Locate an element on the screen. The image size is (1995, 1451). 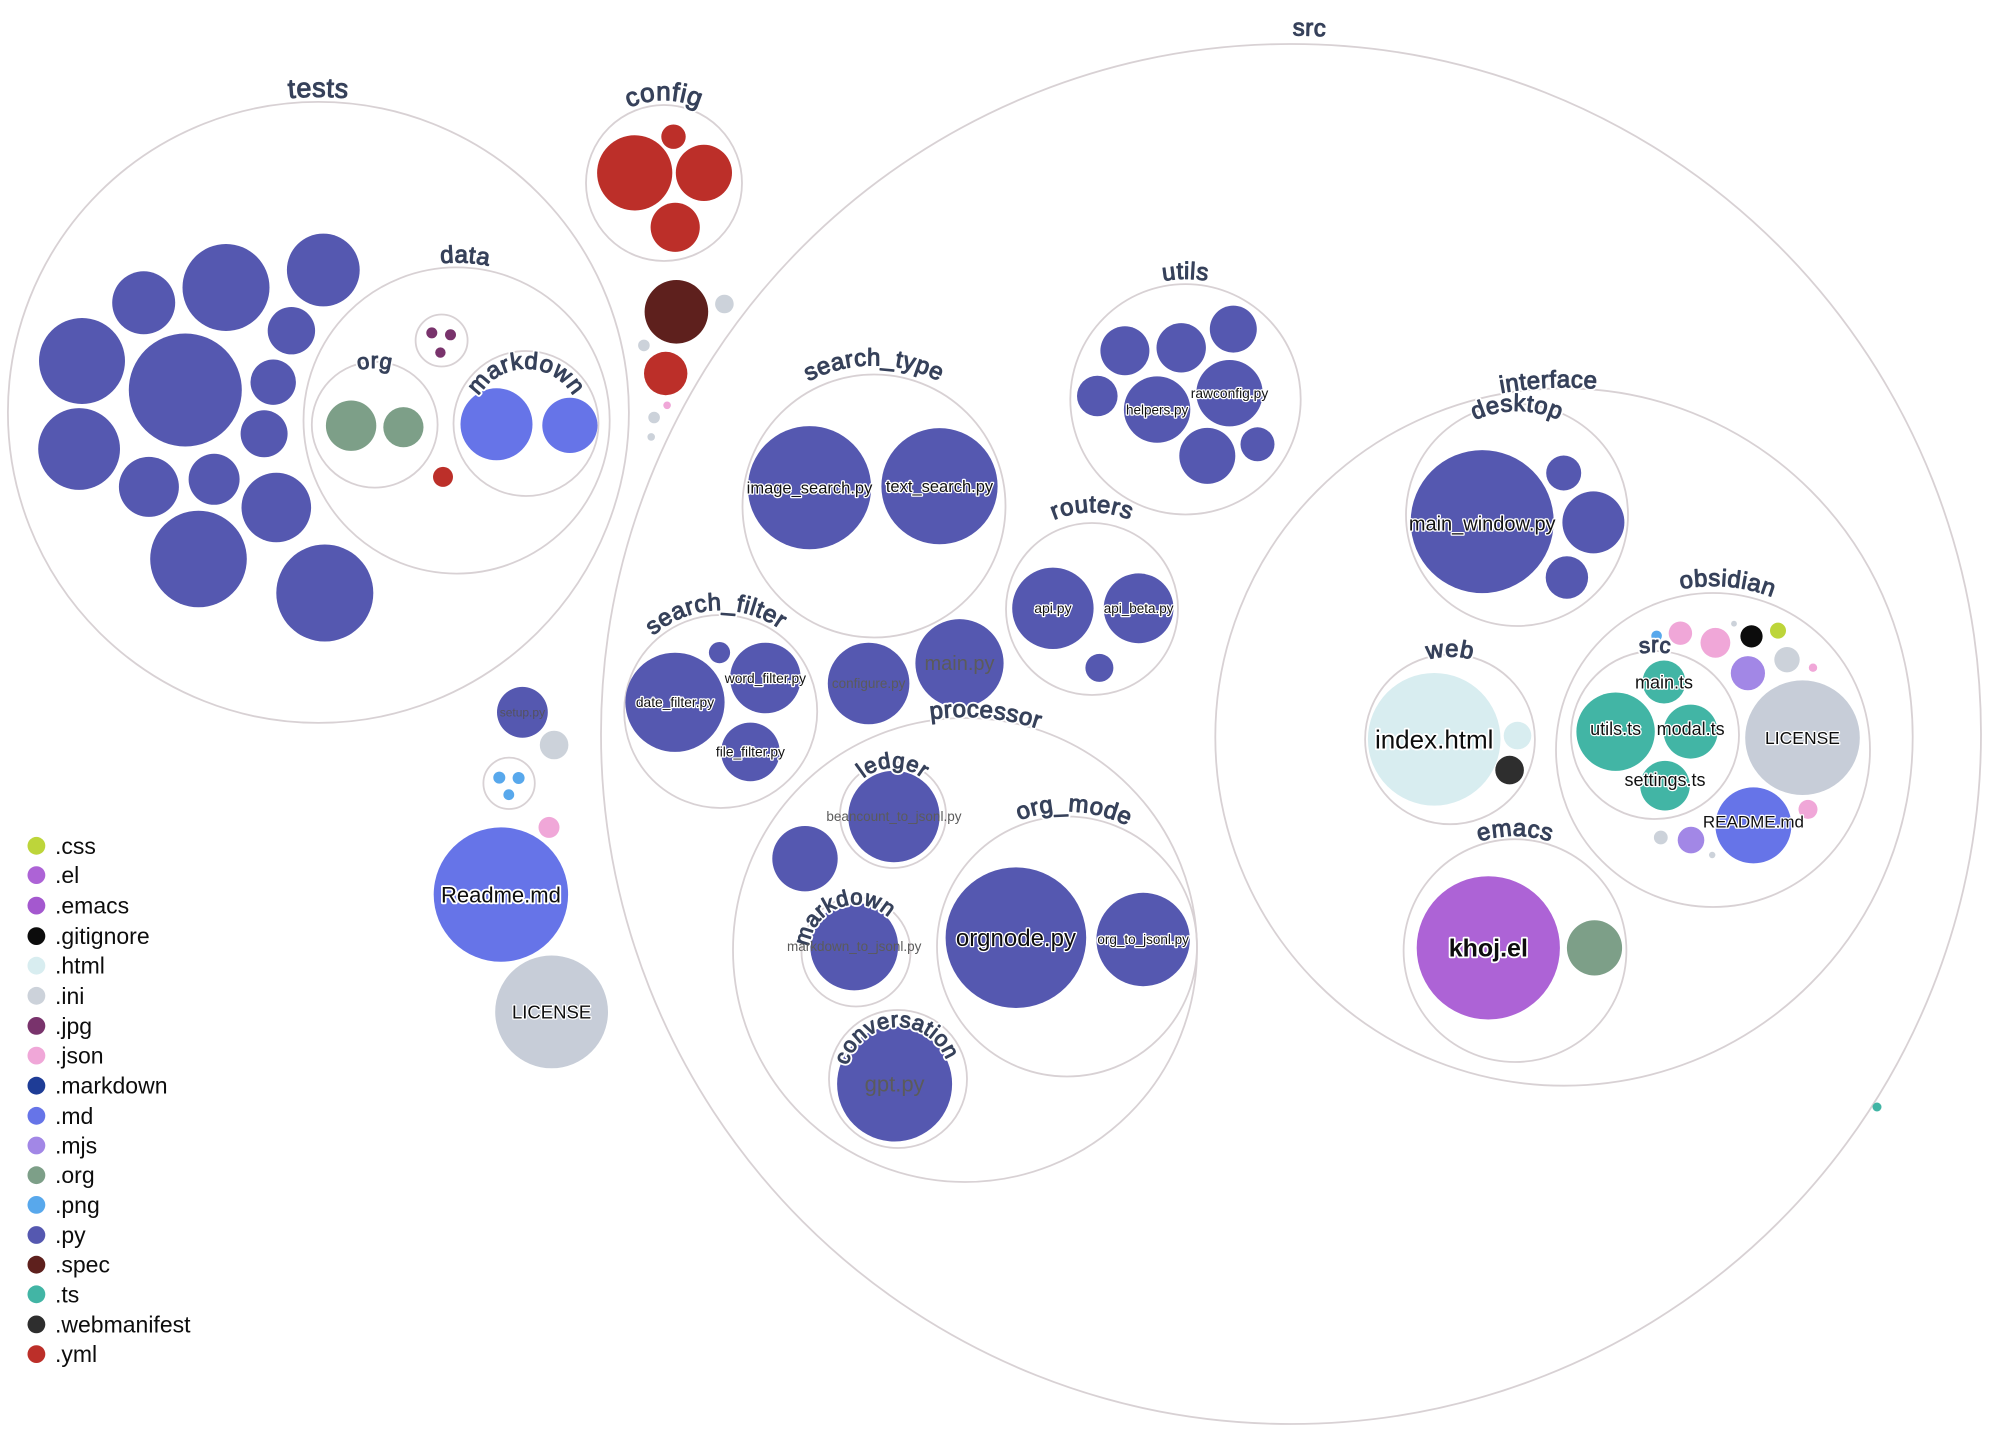
svg-text: web is located at coordinates (1450, 650).